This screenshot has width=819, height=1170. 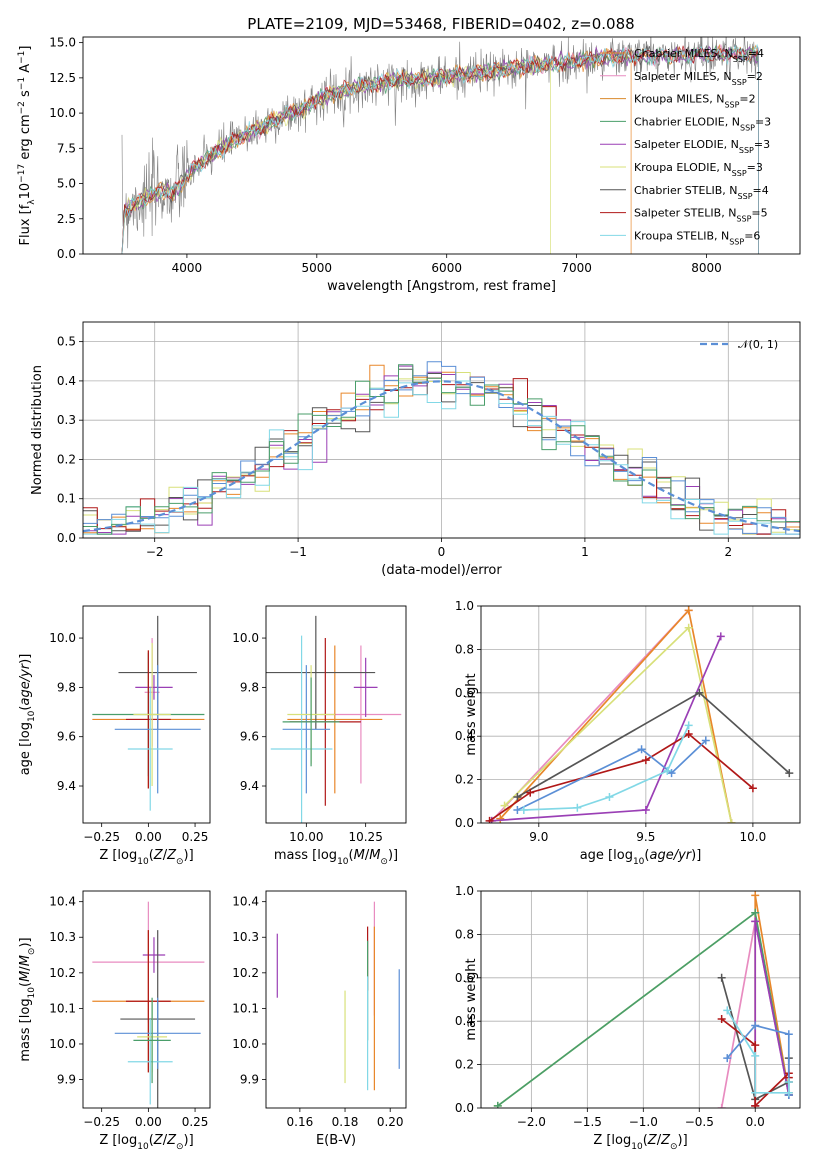 What do you see at coordinates (643, 1122) in the screenshot?
I see `x-tick-label: −1.0` at bounding box center [643, 1122].